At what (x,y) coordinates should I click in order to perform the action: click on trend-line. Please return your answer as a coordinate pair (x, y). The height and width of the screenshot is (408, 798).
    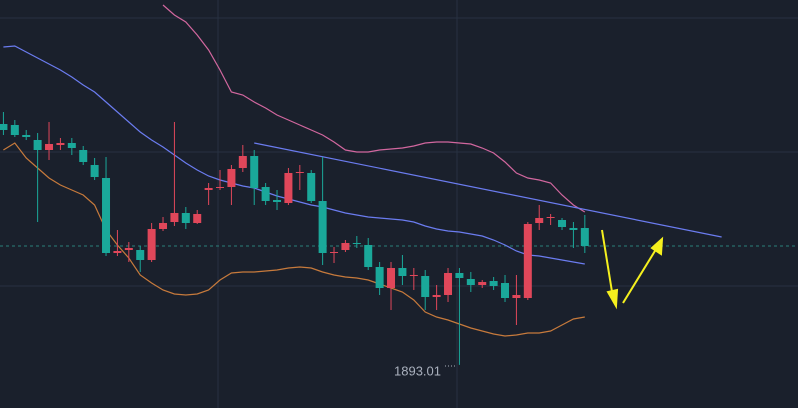
    Looking at the image, I should click on (488, 190).